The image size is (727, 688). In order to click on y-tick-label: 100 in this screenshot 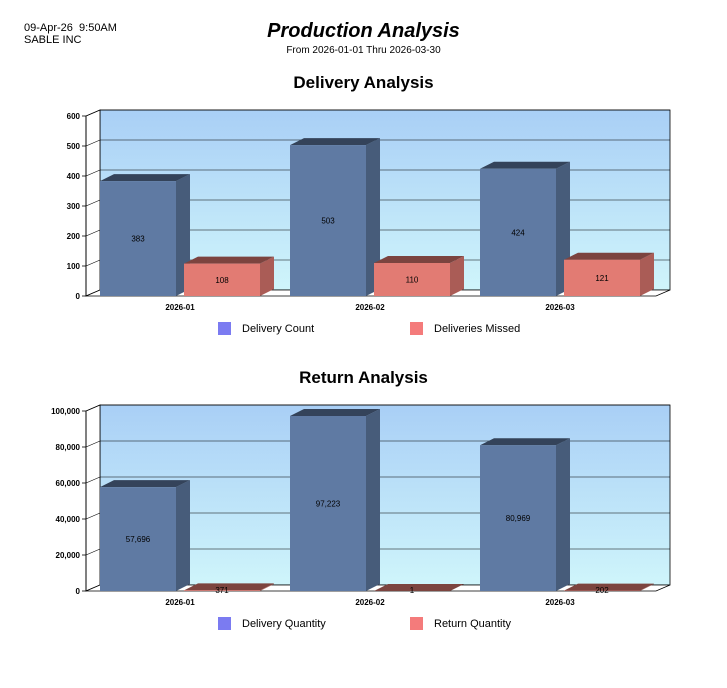, I will do `click(74, 266)`.